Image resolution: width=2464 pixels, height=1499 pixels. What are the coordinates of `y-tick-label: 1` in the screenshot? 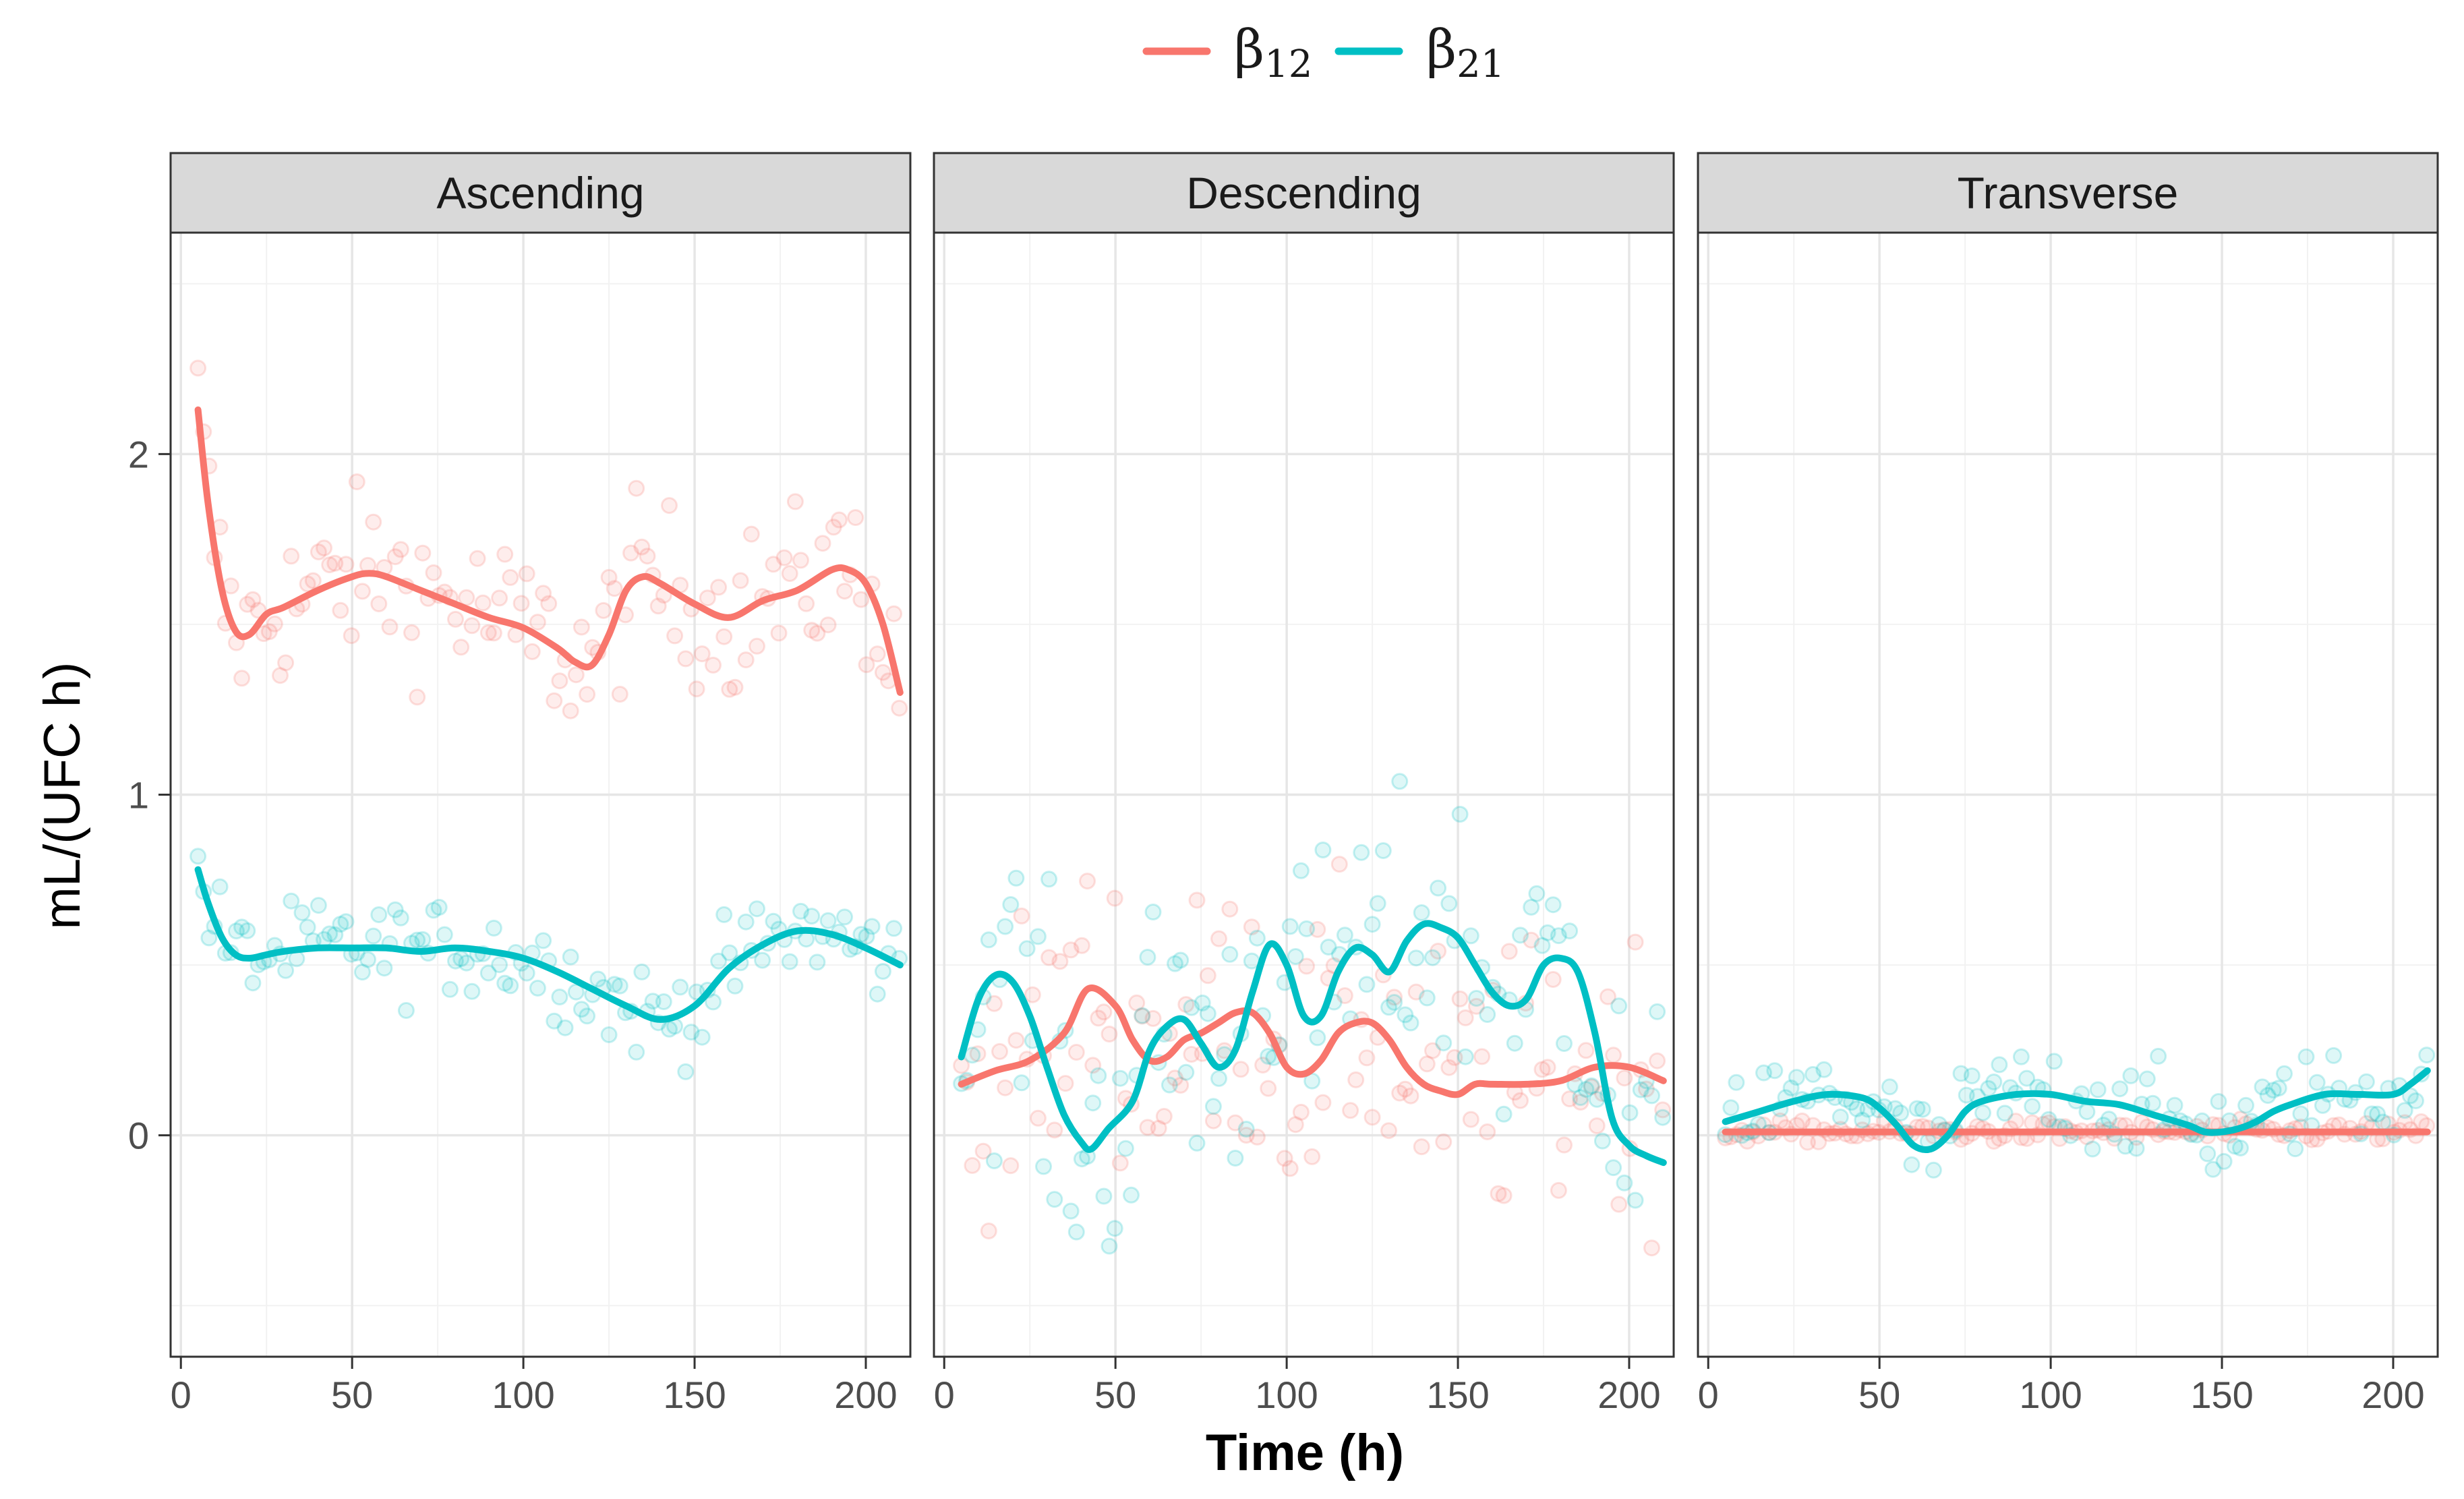 It's located at (138, 796).